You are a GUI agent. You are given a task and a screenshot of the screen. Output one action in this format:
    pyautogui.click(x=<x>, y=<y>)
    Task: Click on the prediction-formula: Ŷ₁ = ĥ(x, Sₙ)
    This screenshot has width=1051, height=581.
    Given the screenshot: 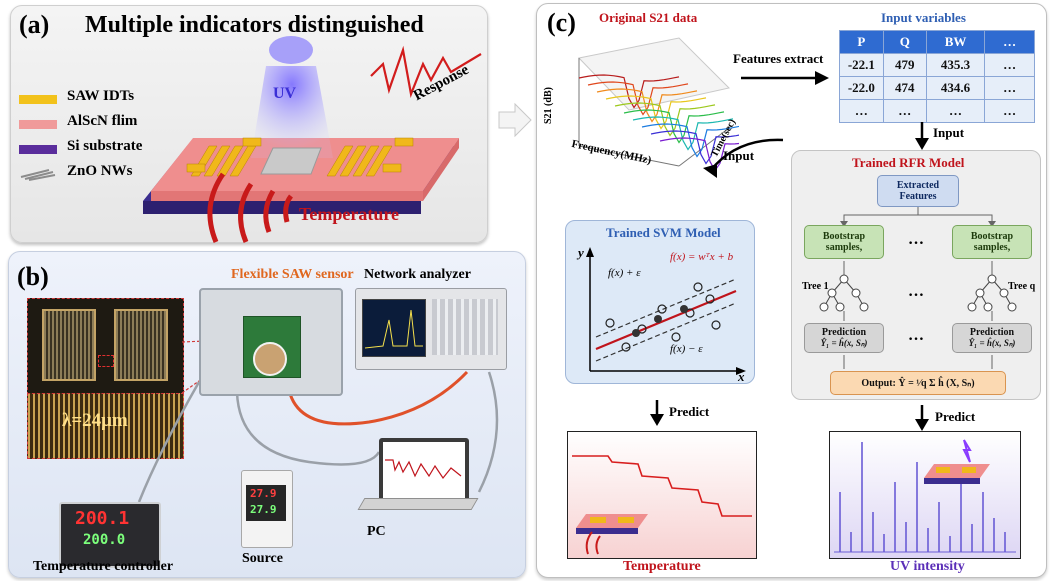 What is the action you would take?
    pyautogui.click(x=844, y=343)
    